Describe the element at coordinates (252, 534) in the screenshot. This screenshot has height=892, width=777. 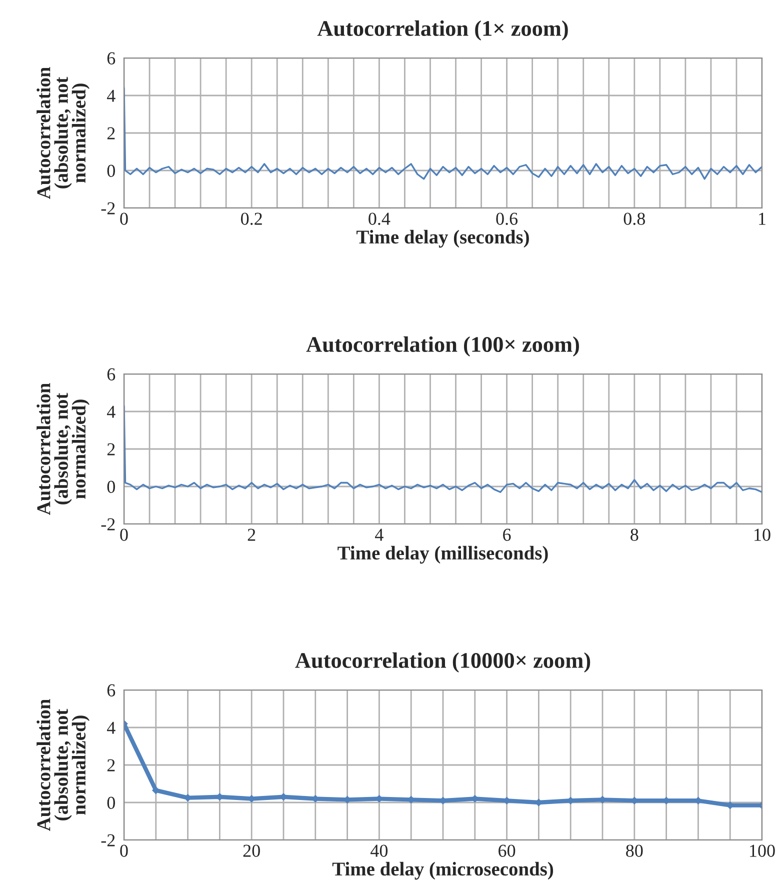
I see `x-tick-label: 2` at that location.